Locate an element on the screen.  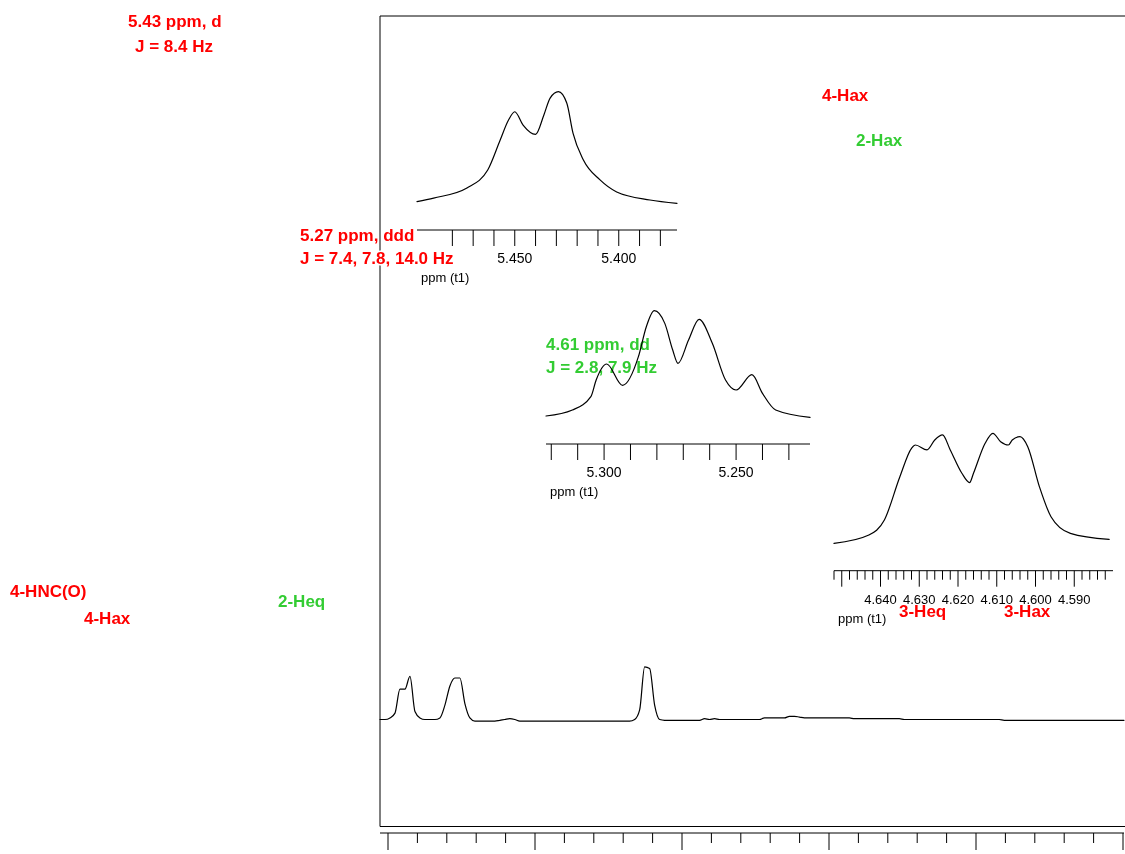
text: J = 8.4 Hz is located at coordinates (174, 46).